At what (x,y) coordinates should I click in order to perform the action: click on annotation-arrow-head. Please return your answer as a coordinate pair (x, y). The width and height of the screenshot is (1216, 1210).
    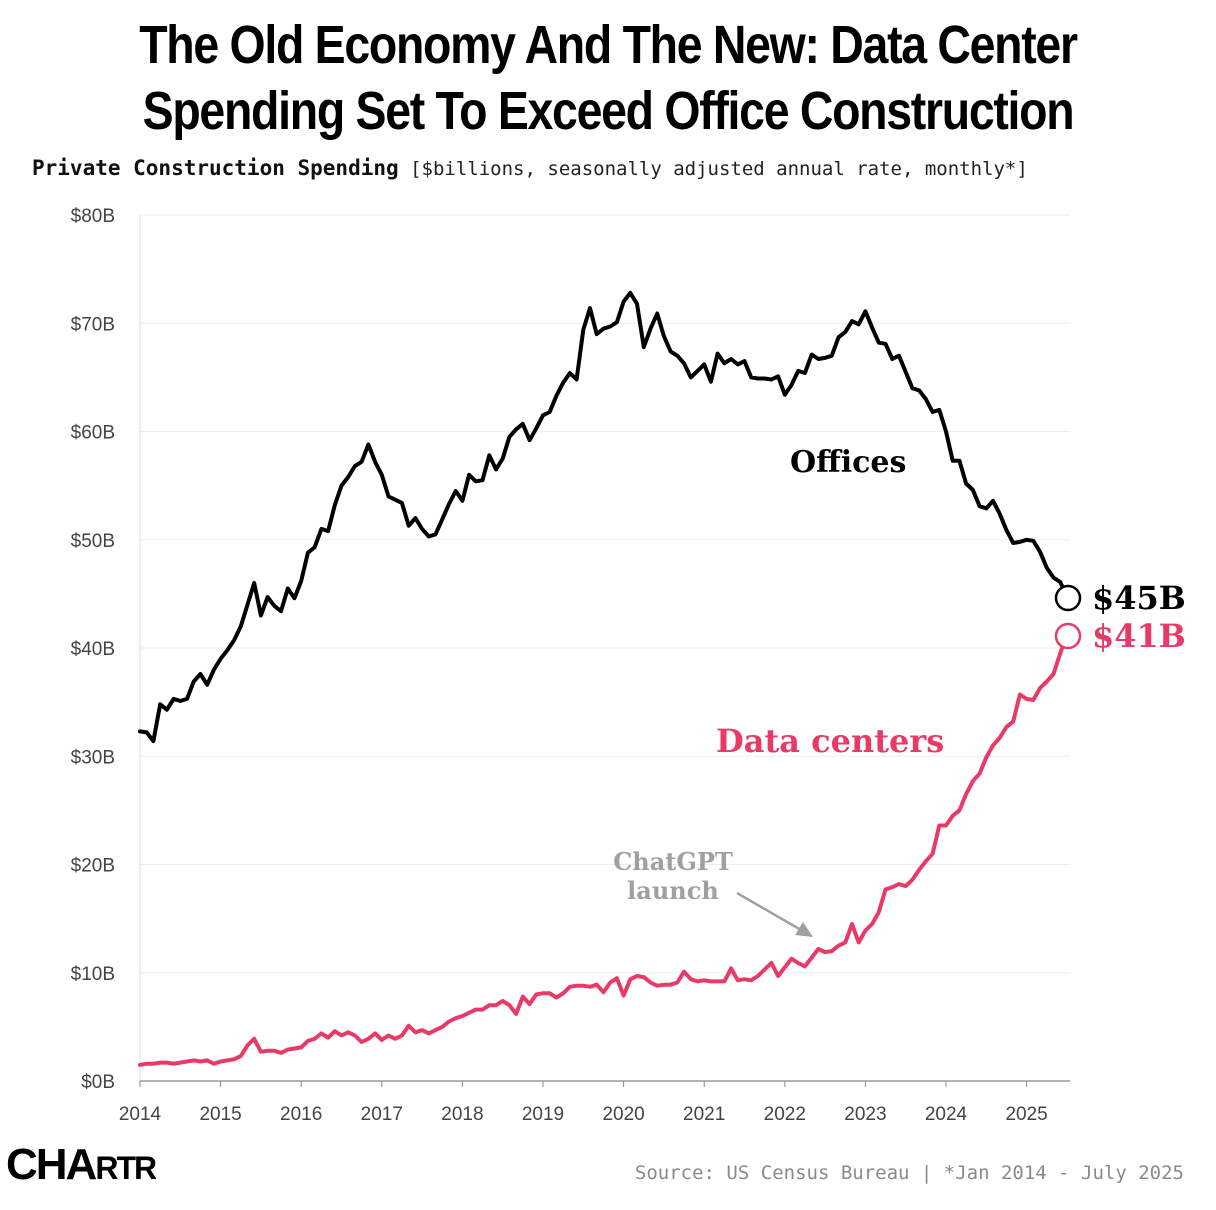
    Looking at the image, I should click on (804, 929).